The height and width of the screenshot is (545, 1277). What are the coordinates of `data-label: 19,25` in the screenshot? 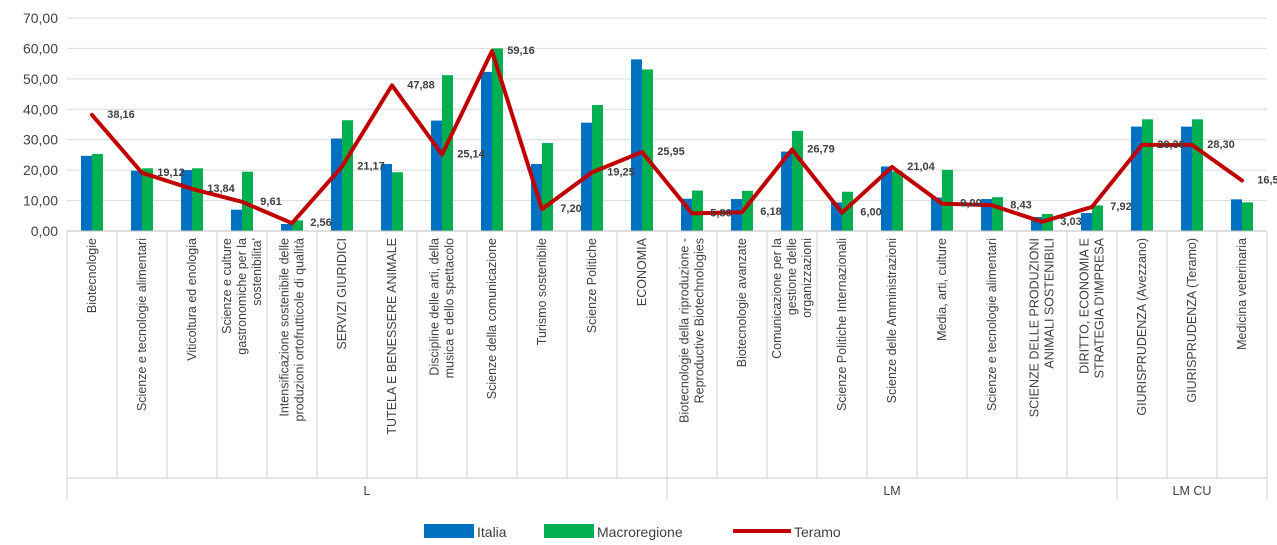 It's located at (621, 172).